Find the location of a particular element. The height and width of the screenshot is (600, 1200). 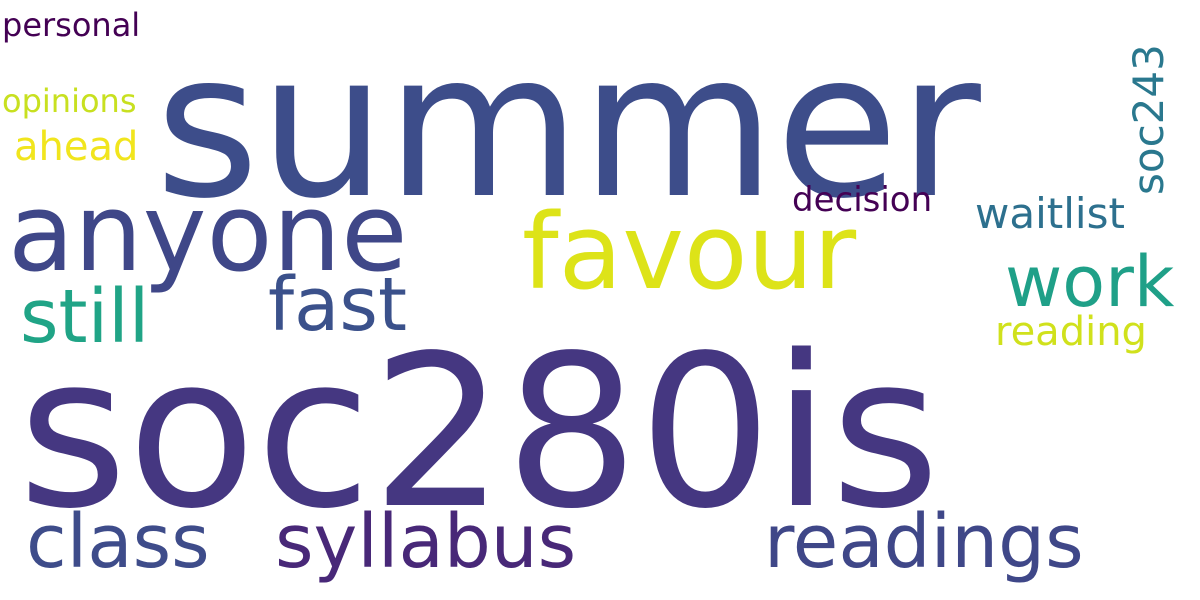

word-work: work is located at coordinates (1090, 282).